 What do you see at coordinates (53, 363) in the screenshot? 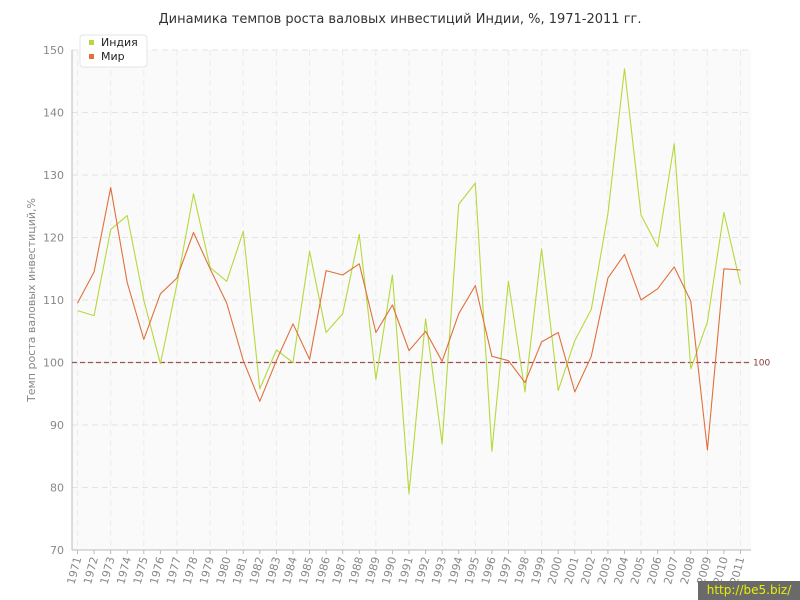
I see `y-tick-label: 100` at bounding box center [53, 363].